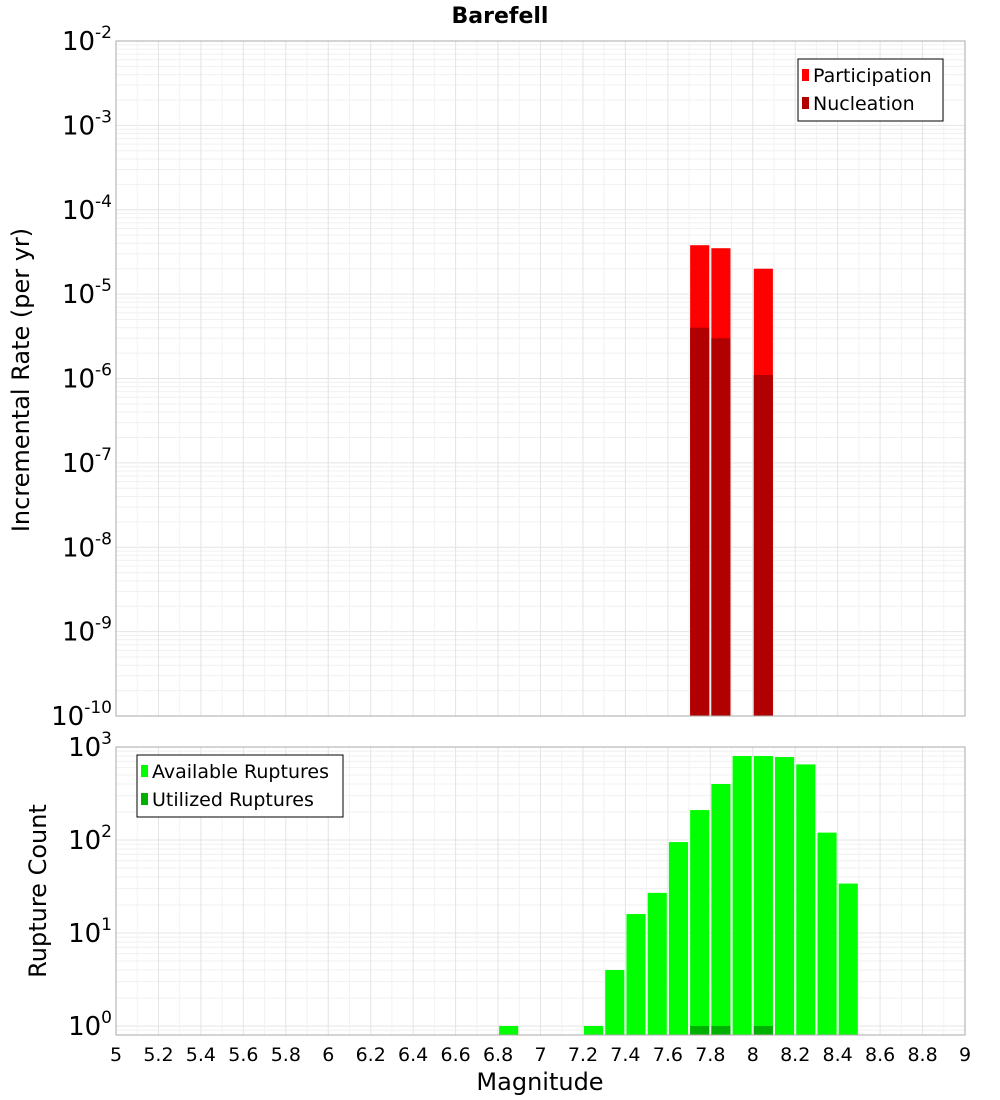  Describe the element at coordinates (328, 1055) in the screenshot. I see `x-tick-label: 6` at that location.